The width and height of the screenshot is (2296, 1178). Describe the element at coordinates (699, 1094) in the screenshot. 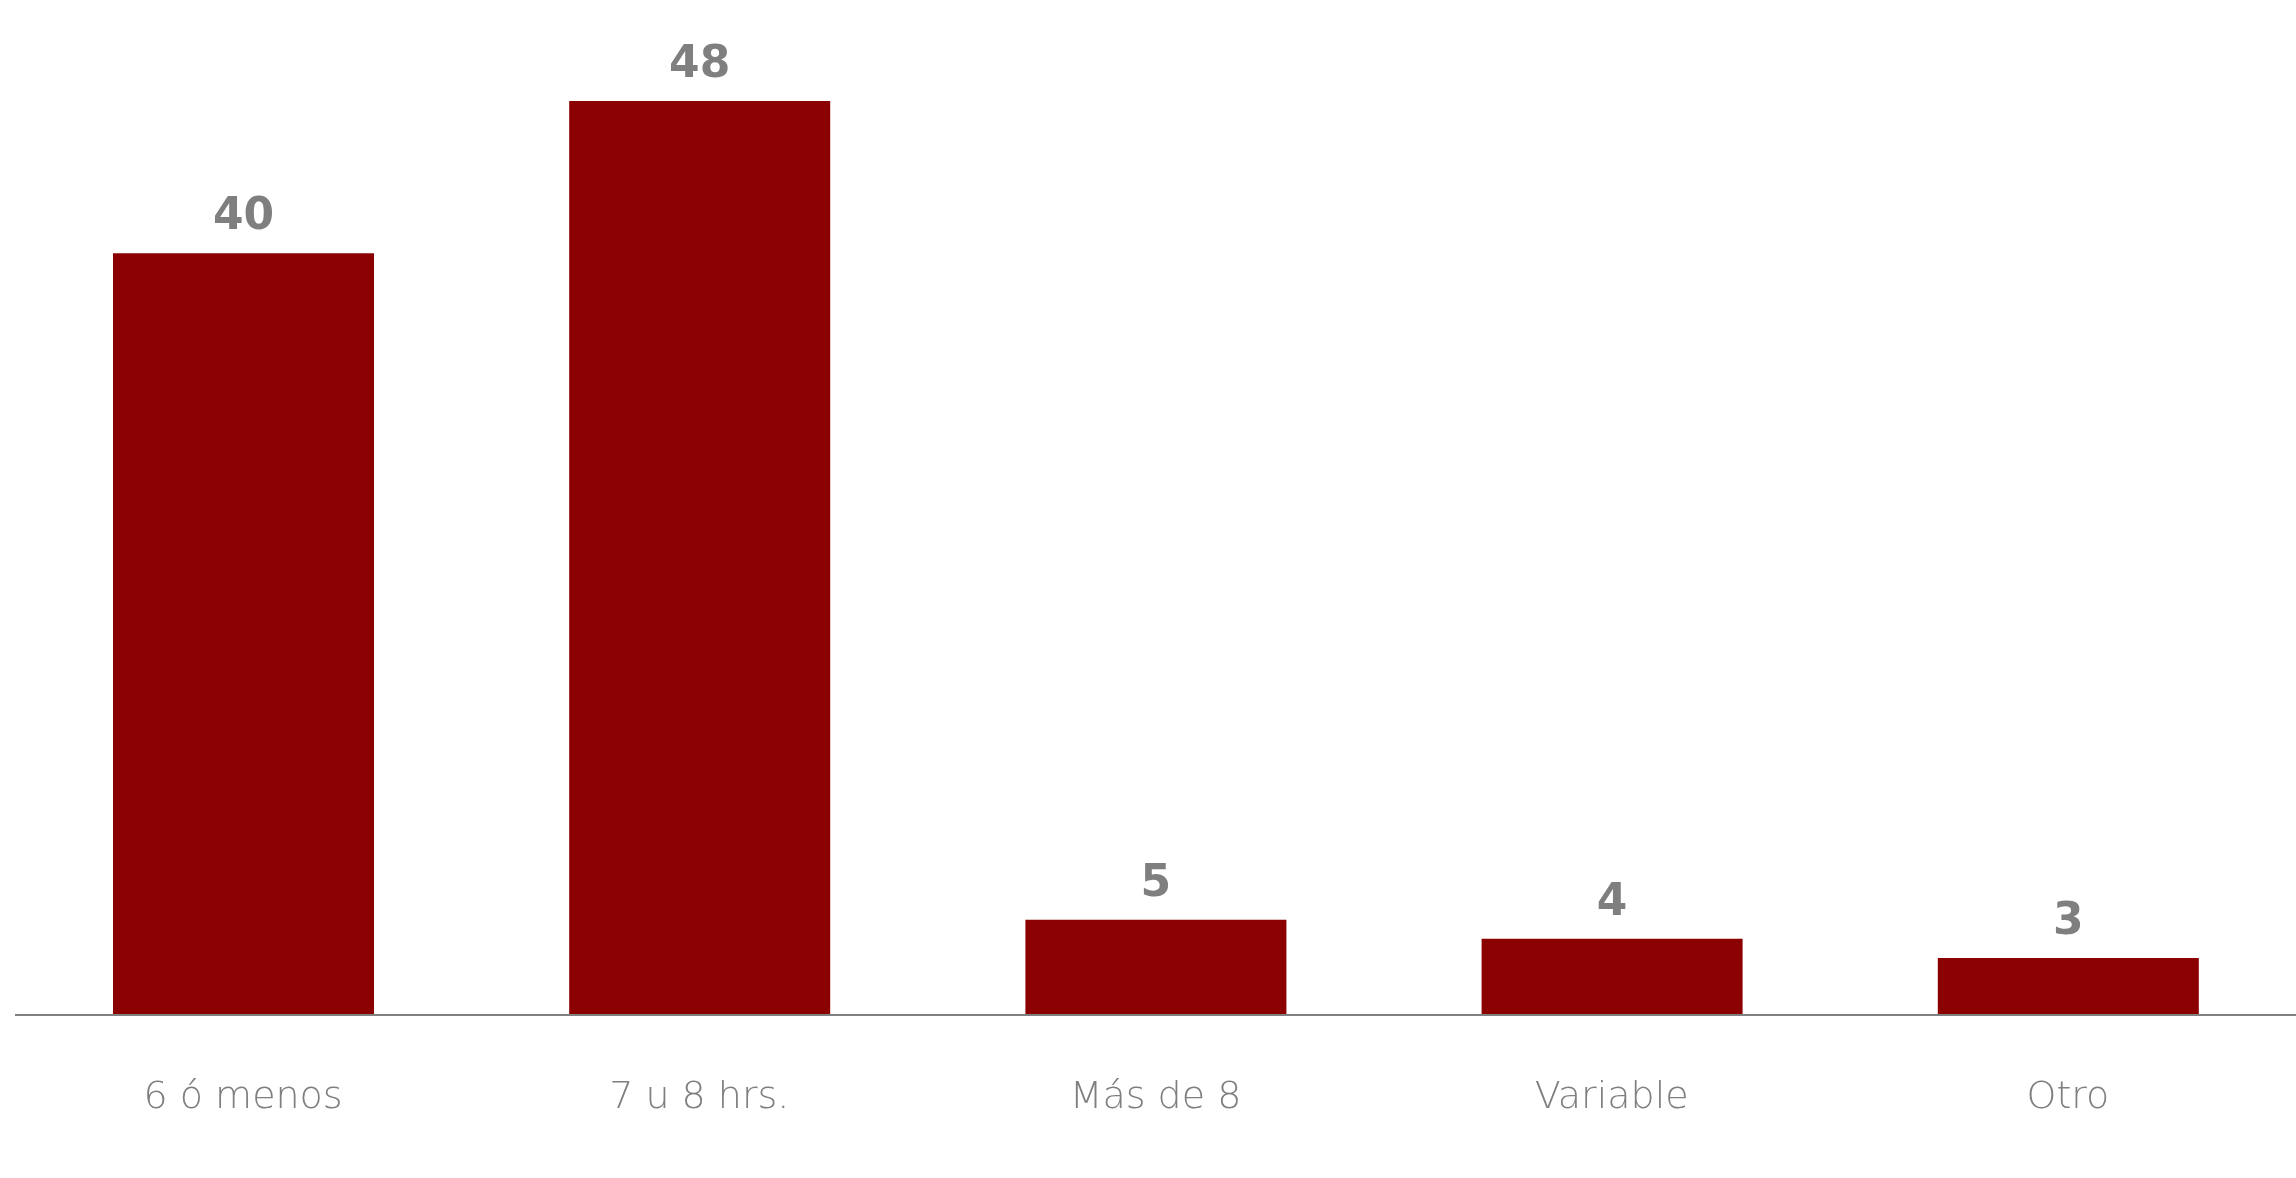

I see `x-tick-label: 7 u 8 hrs.` at that location.